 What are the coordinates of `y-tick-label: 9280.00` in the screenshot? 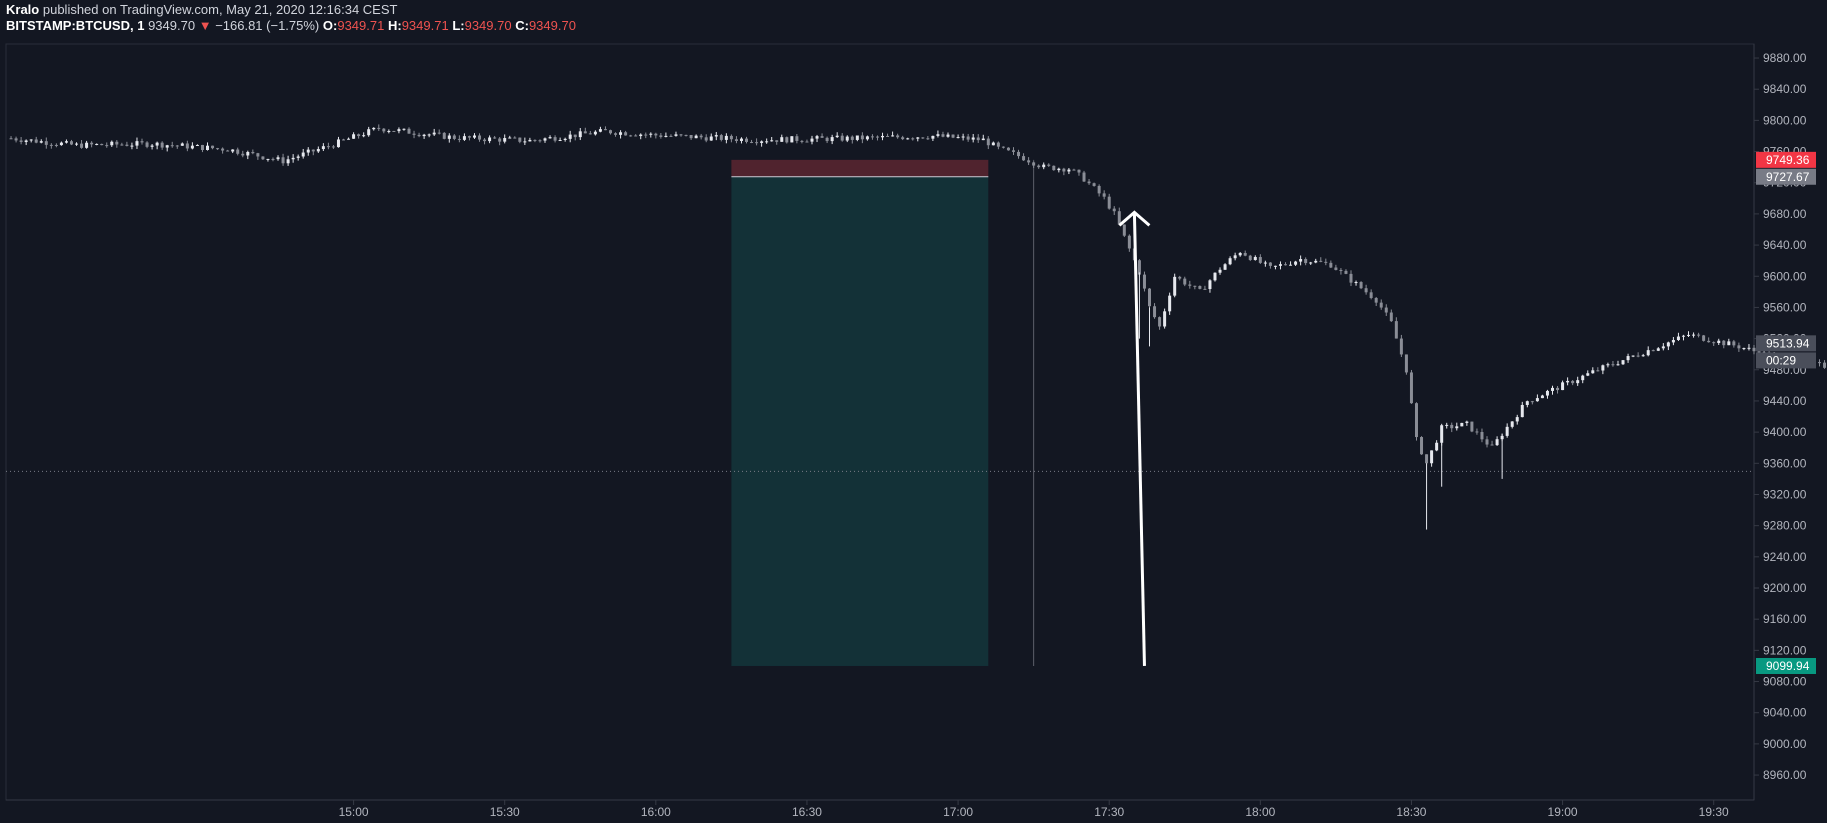 It's located at (1785, 526).